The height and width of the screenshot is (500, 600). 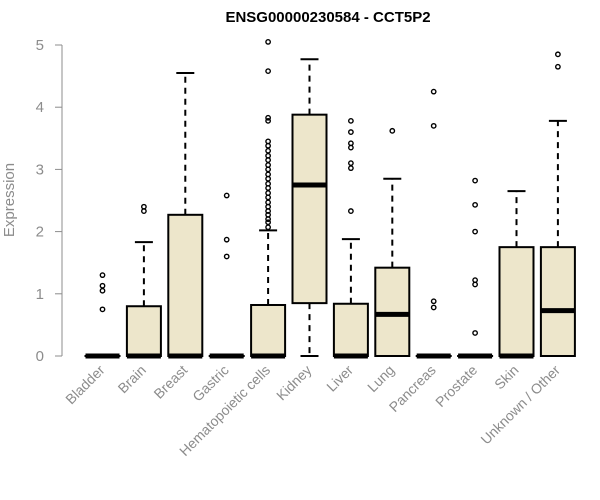 What do you see at coordinates (294, 383) in the screenshot?
I see `x-category-label: Kidney` at bounding box center [294, 383].